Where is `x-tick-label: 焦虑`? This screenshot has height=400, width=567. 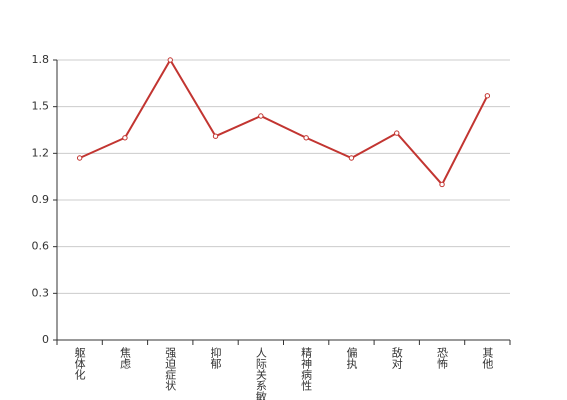
x-tick-label: 焦虑 is located at coordinates (124, 358).